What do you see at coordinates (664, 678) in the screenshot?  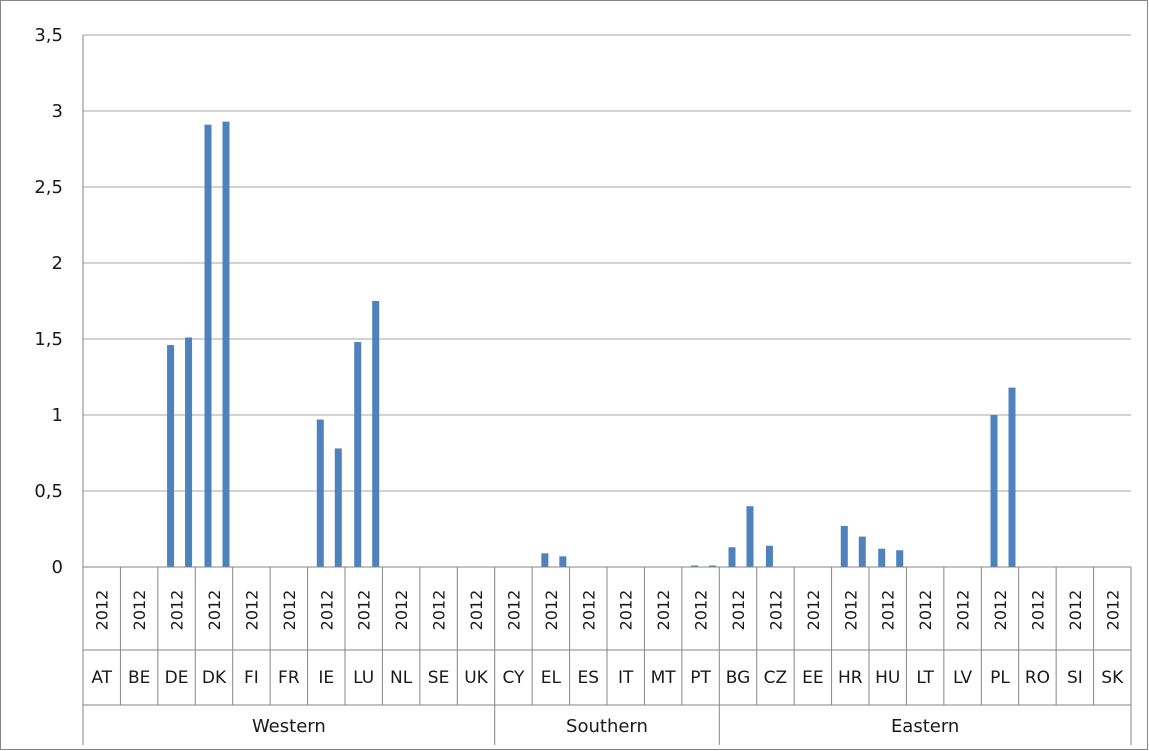 I see `x-category-label: MT` at bounding box center [664, 678].